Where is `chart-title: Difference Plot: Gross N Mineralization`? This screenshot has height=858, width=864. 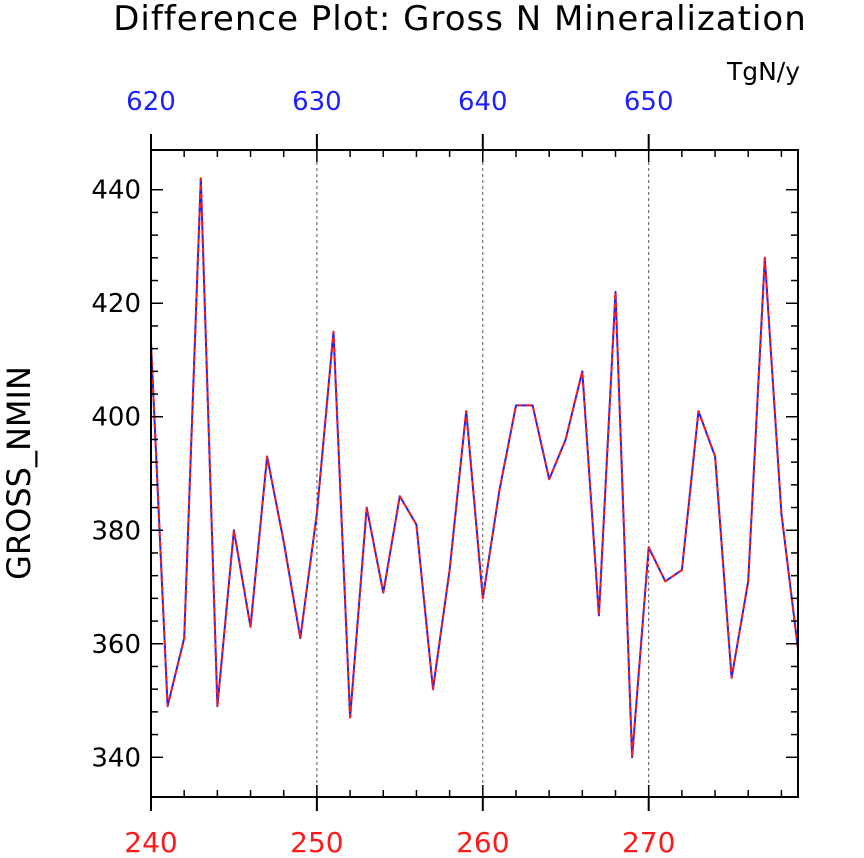 chart-title: Difference Plot: Gross N Mineralization is located at coordinates (460, 19).